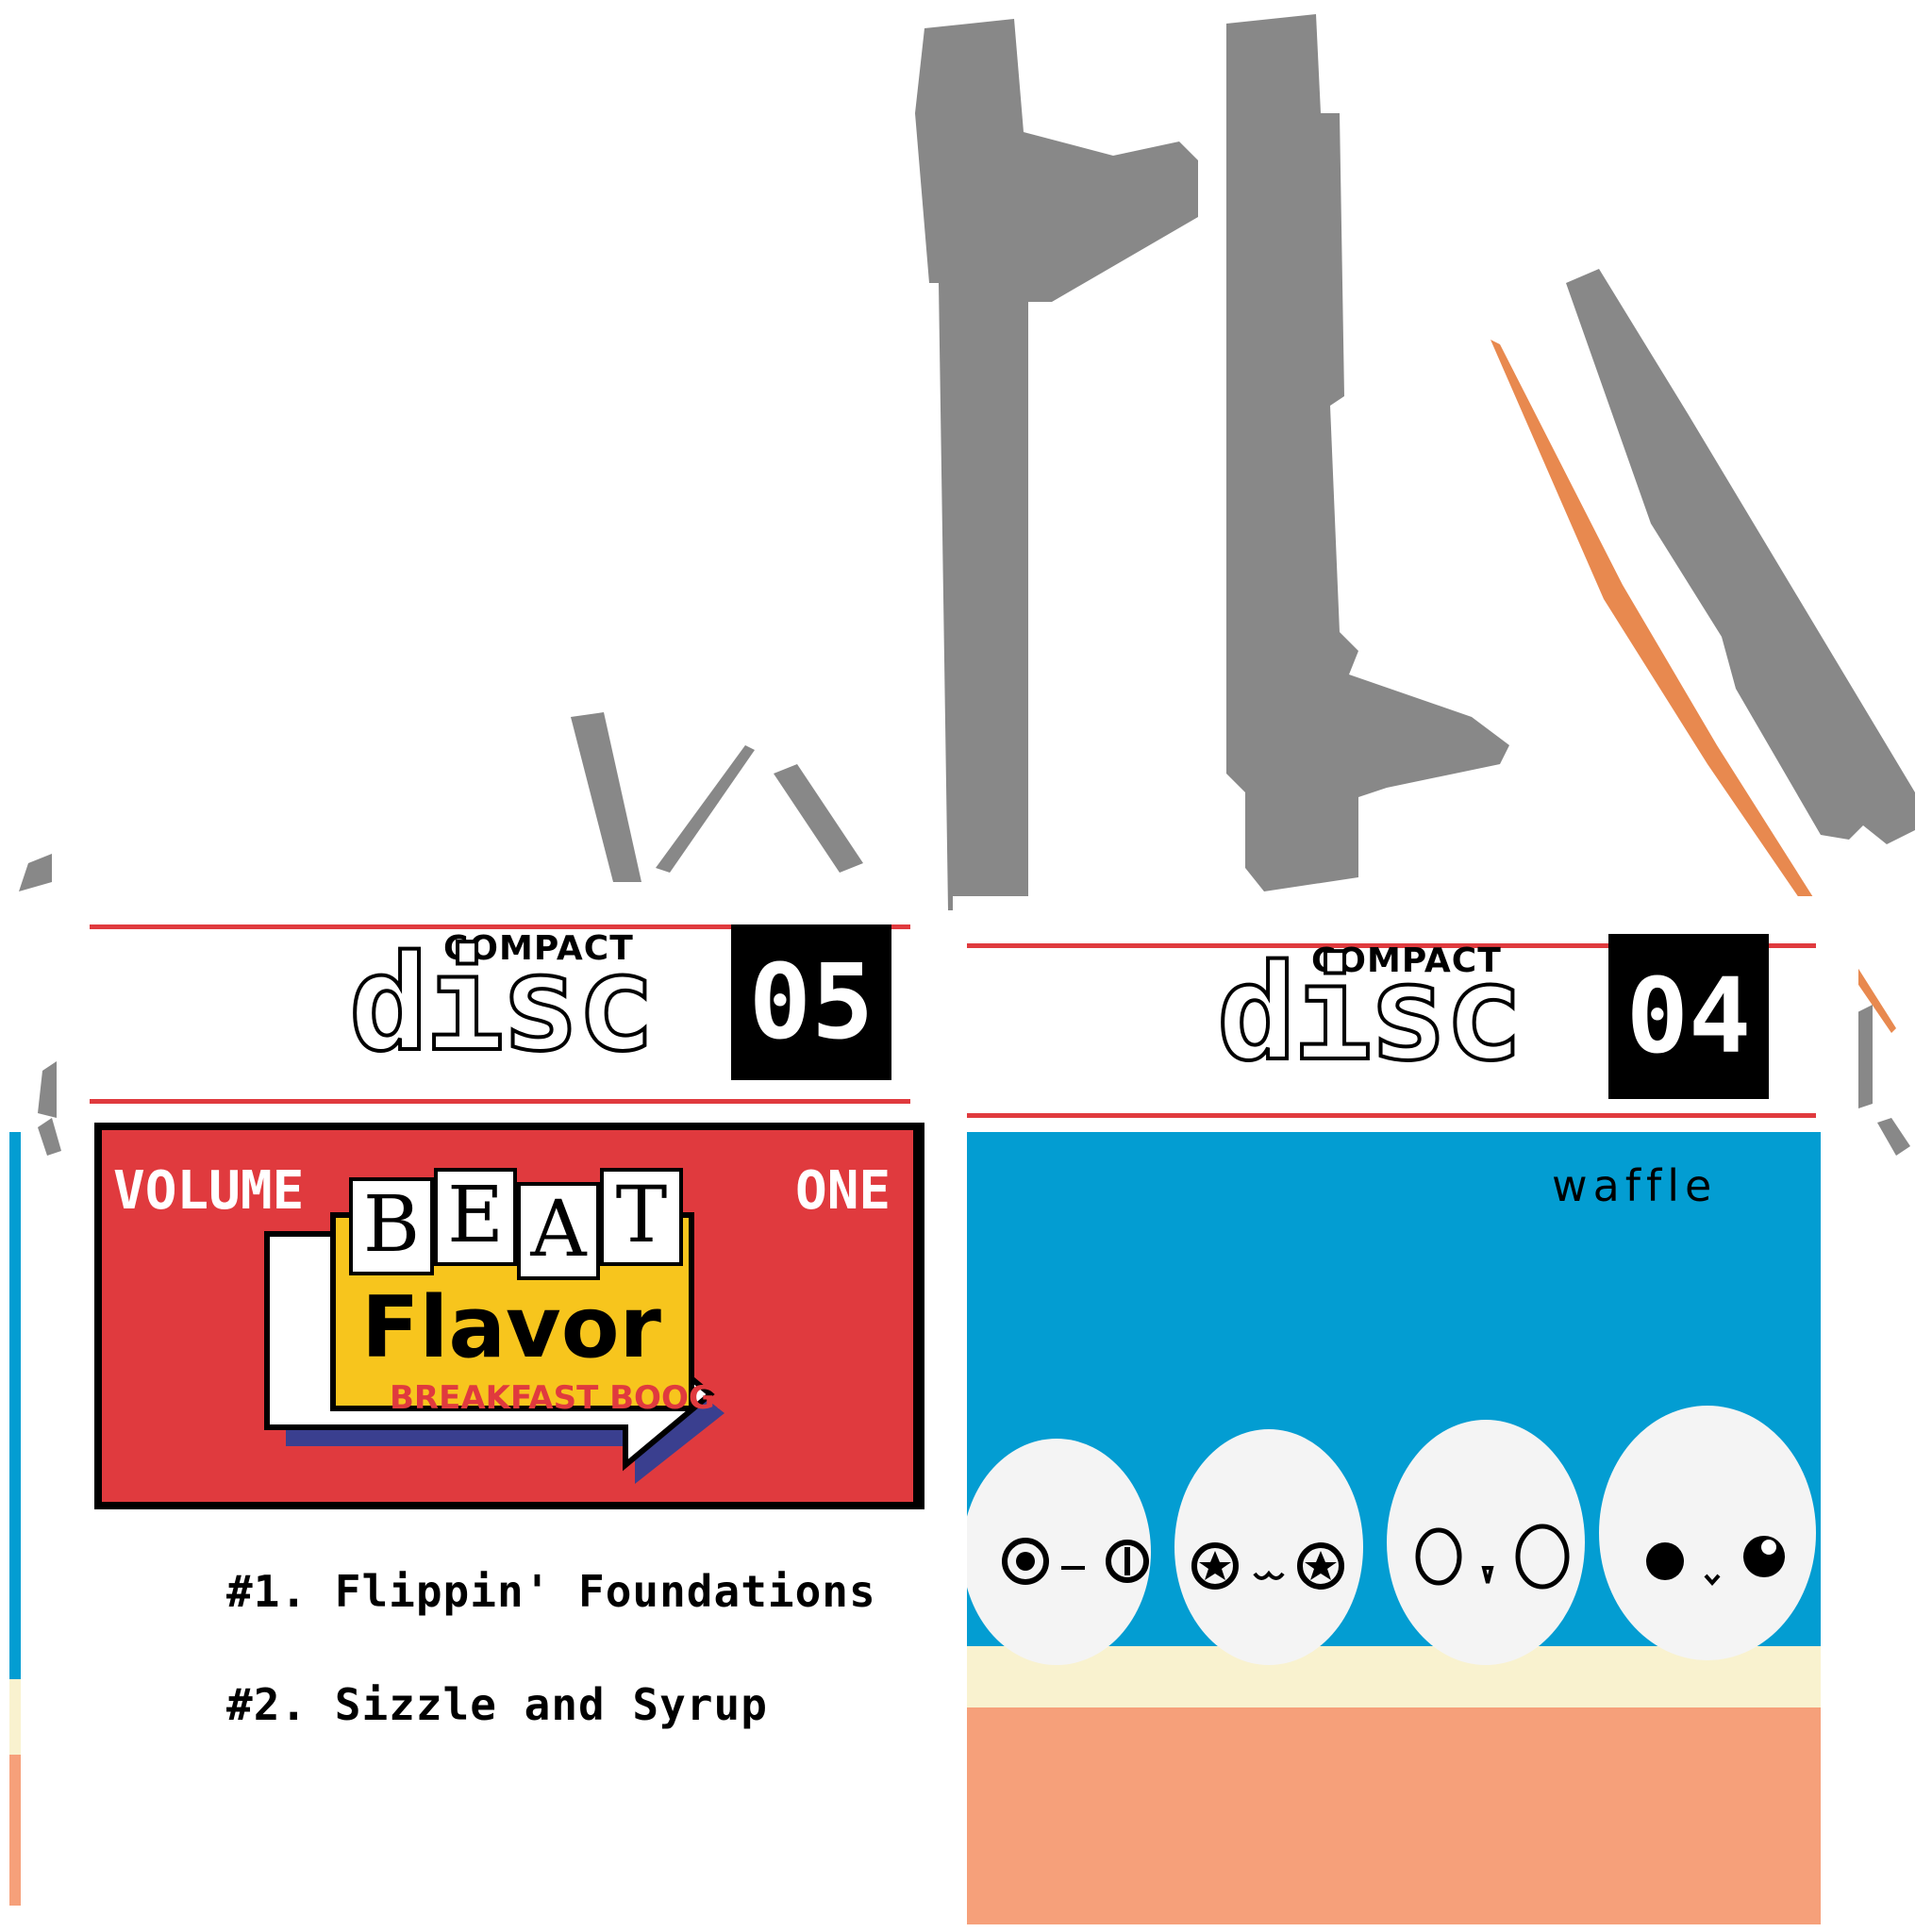  Describe the element at coordinates (1635, 1185) in the screenshot. I see `cover-title: waffle` at that location.